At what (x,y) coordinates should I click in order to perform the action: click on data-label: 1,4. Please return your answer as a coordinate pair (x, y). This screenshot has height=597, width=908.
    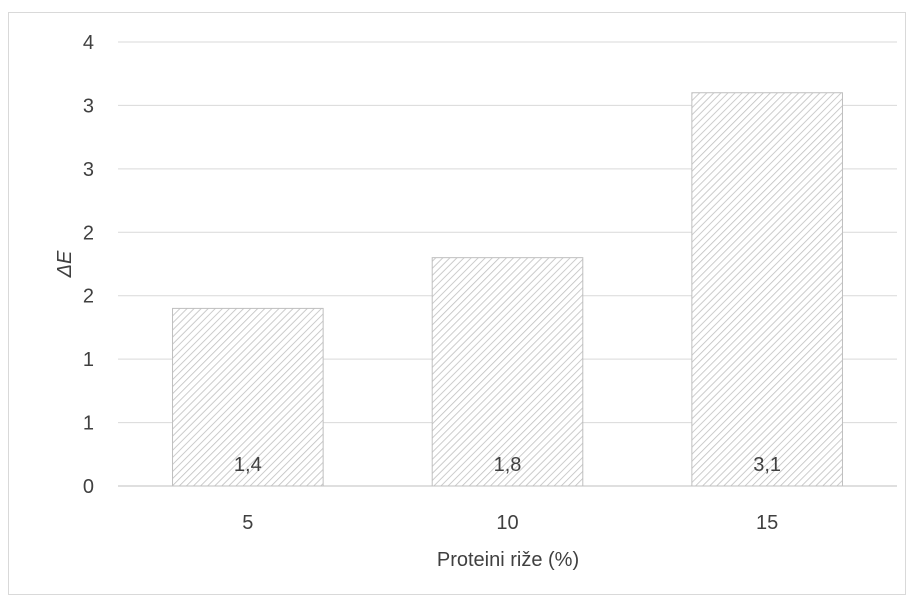
    Looking at the image, I should click on (248, 465).